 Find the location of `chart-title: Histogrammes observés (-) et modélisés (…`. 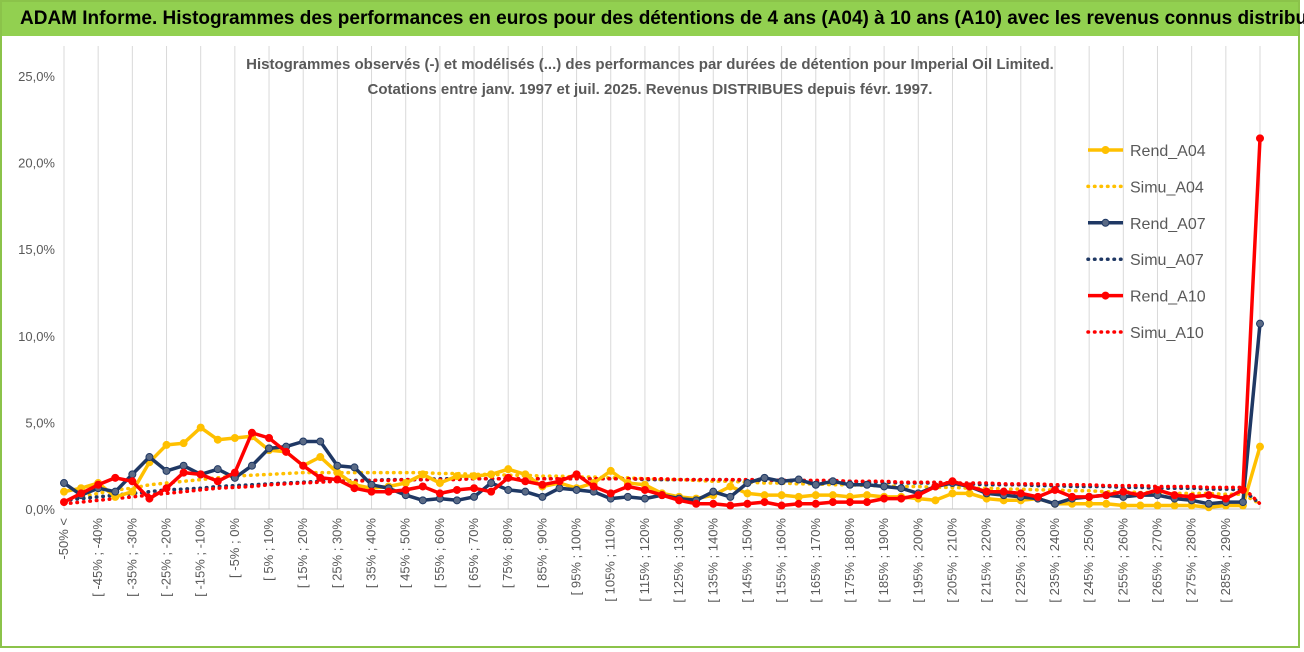

chart-title: Histogrammes observés (-) et modélisés (… is located at coordinates (650, 64).